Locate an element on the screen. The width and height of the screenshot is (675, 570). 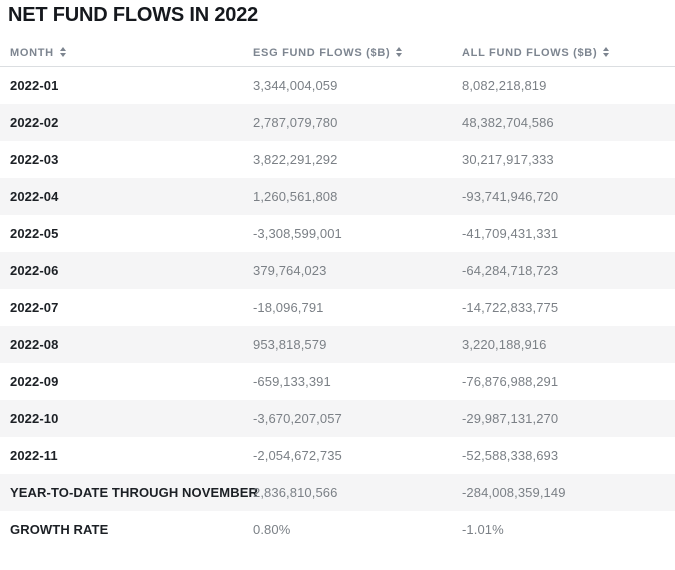
all-fund-flows-cell: -284,008,359,149 is located at coordinates (514, 492).